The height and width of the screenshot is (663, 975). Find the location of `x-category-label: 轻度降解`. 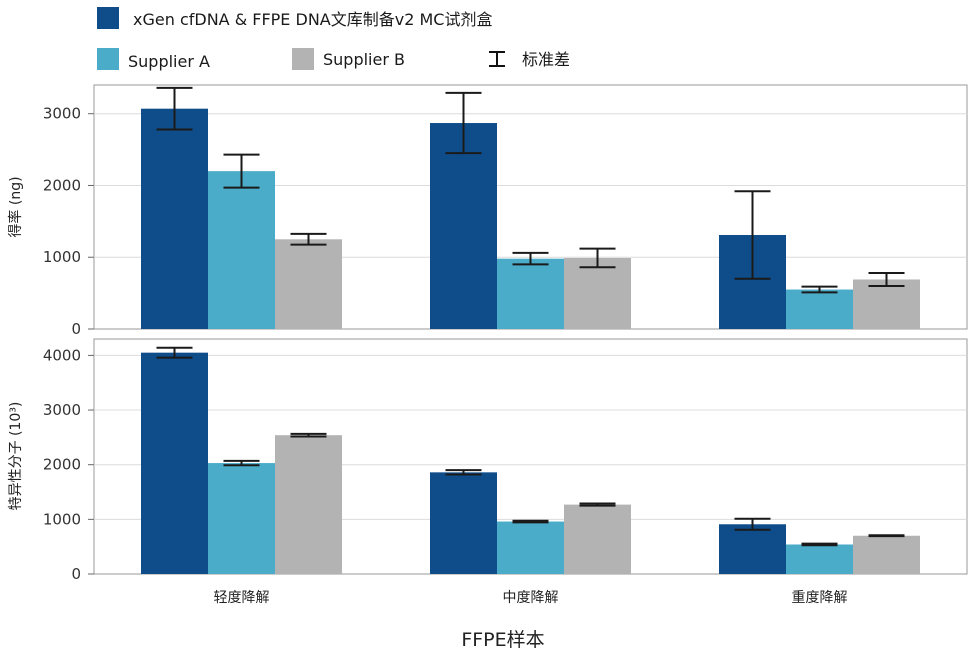

x-category-label: 轻度降解 is located at coordinates (242, 598).